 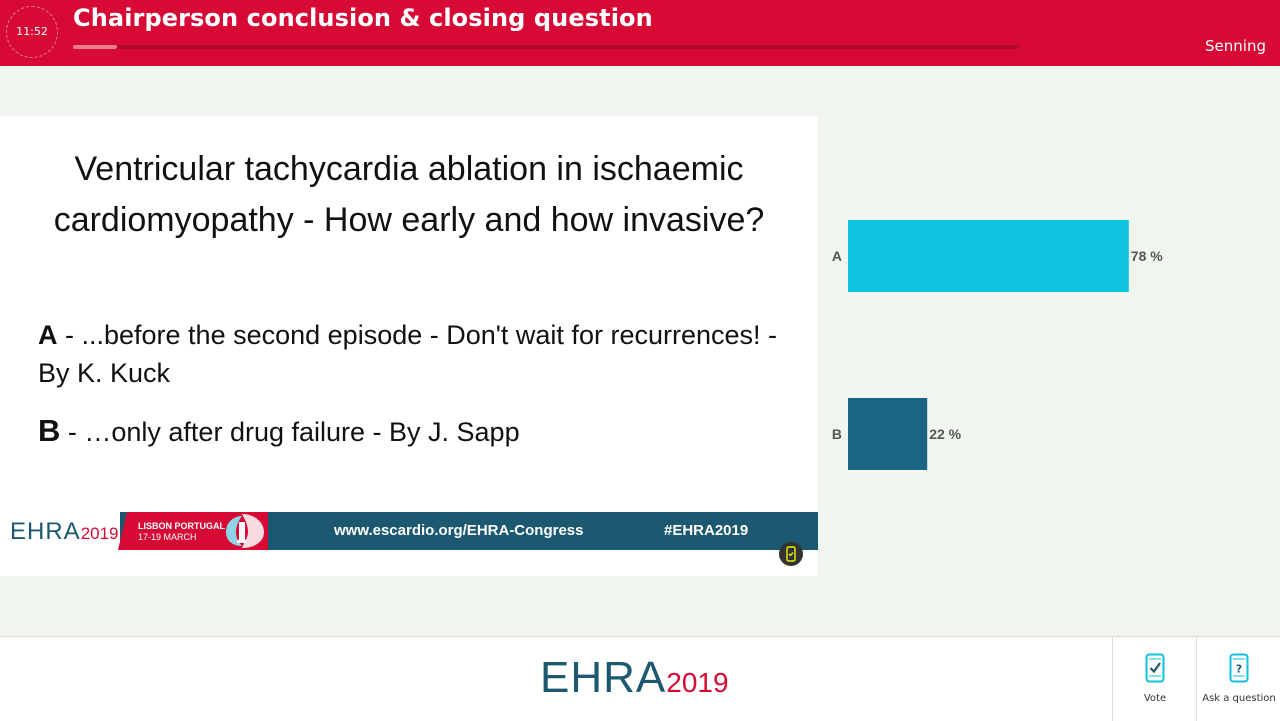 I want to click on poll-results-svg: A 78 % B 22 %, so click(x=997, y=345).